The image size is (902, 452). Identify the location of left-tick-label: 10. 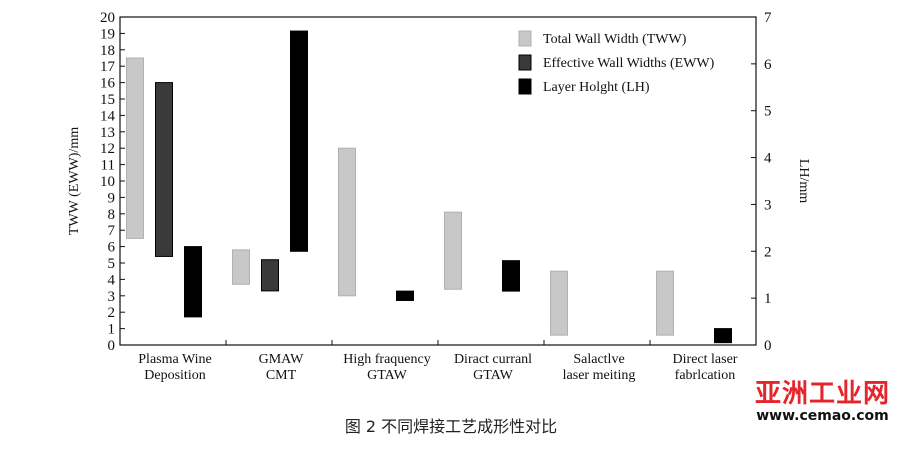
(107, 182).